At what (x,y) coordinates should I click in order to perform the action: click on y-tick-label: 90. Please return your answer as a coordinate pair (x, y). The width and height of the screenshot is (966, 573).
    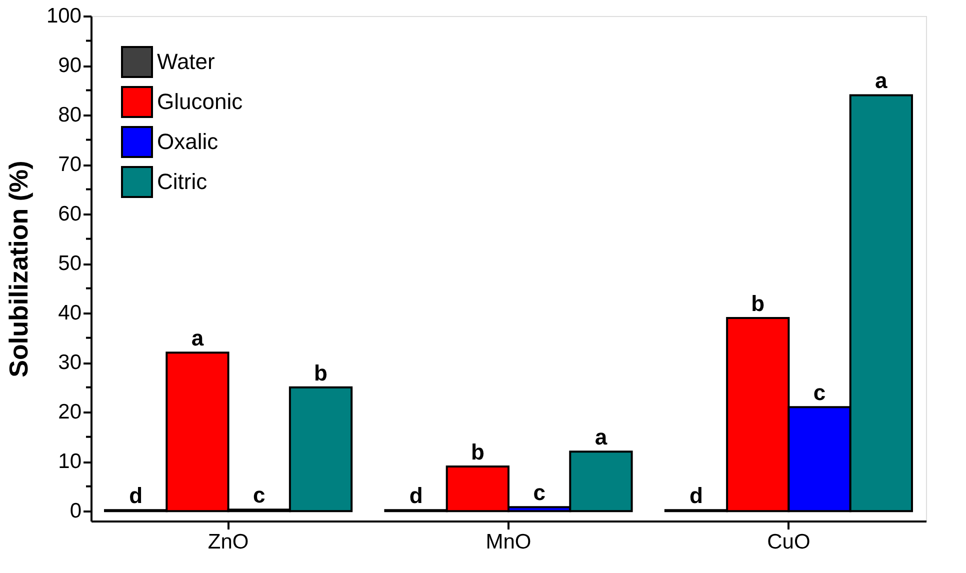
    Looking at the image, I should click on (70, 66).